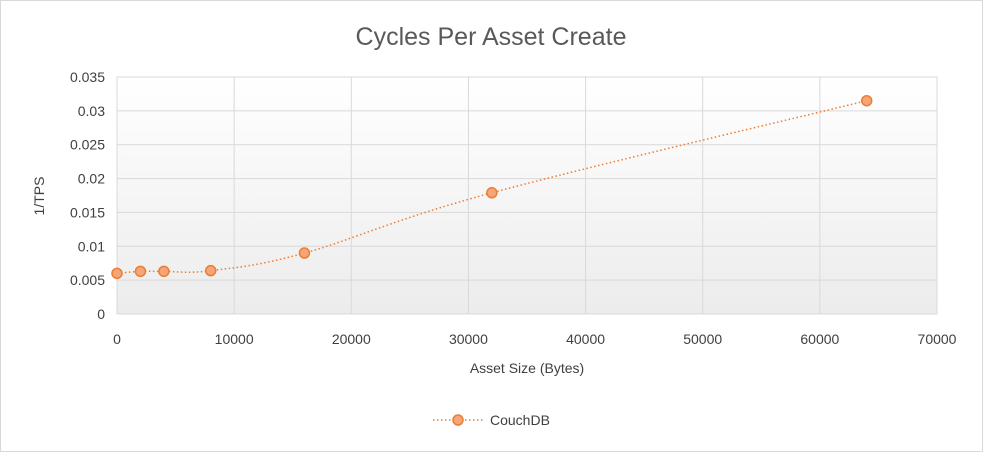 Image resolution: width=983 pixels, height=452 pixels. Describe the element at coordinates (234, 339) in the screenshot. I see `x-tick-label: 10000` at that location.